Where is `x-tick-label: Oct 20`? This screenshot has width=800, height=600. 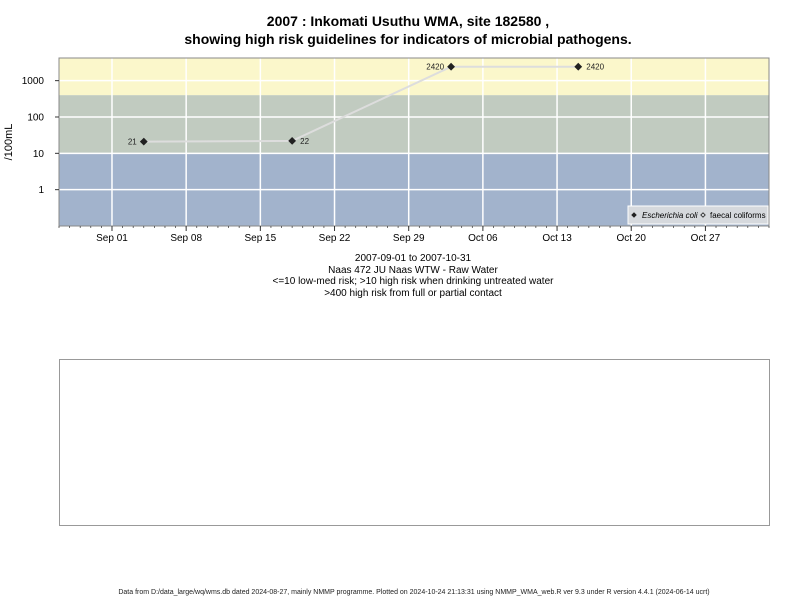
x-tick-label: Oct 20 is located at coordinates (632, 238).